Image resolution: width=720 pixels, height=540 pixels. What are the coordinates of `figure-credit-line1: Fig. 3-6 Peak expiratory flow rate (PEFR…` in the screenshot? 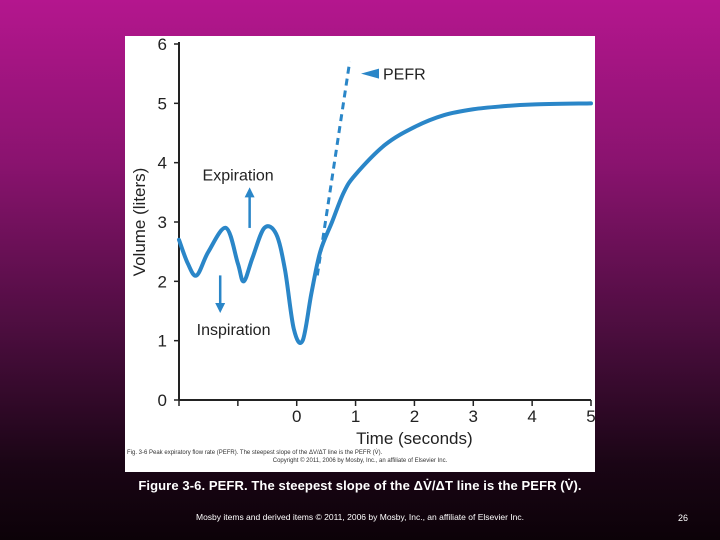 It's located at (255, 453).